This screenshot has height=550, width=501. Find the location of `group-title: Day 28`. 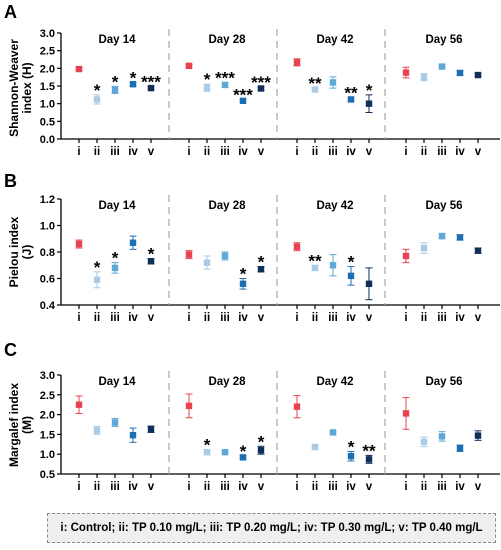

group-title: Day 28 is located at coordinates (227, 40).